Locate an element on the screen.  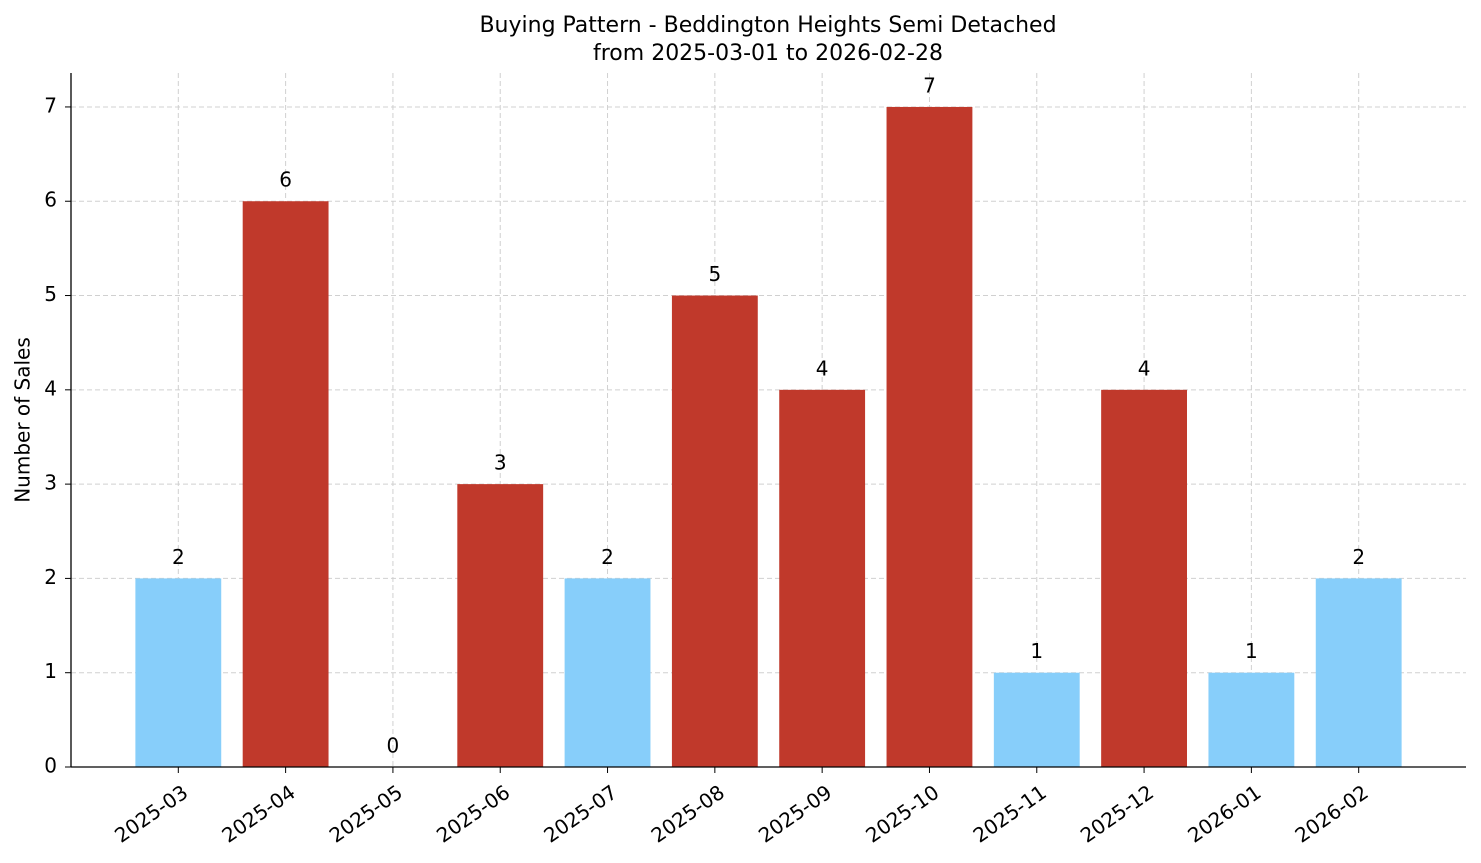
x-tick-label: 2025-07 is located at coordinates (580, 814).